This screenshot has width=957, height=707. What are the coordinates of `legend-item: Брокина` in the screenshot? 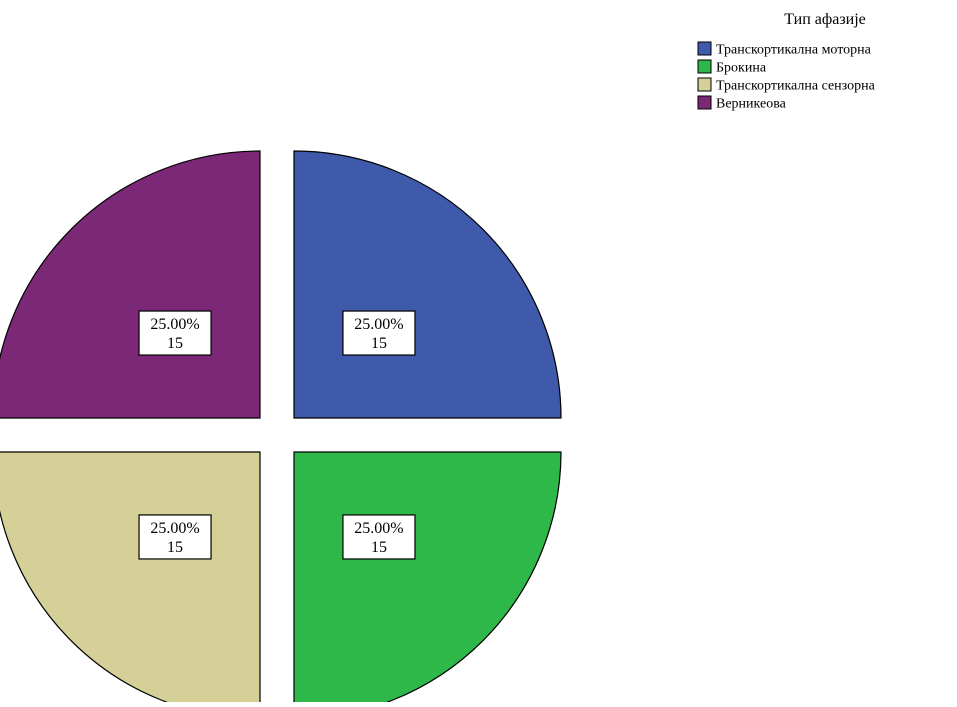 It's located at (732, 67).